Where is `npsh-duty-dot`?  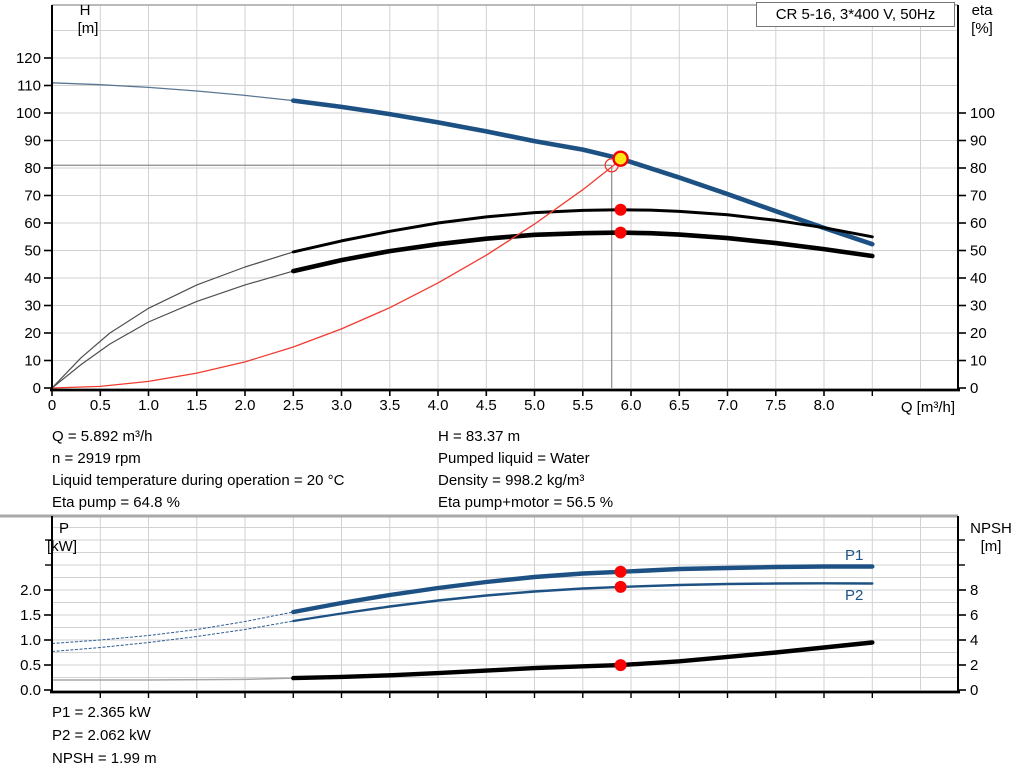
npsh-duty-dot is located at coordinates (620, 665).